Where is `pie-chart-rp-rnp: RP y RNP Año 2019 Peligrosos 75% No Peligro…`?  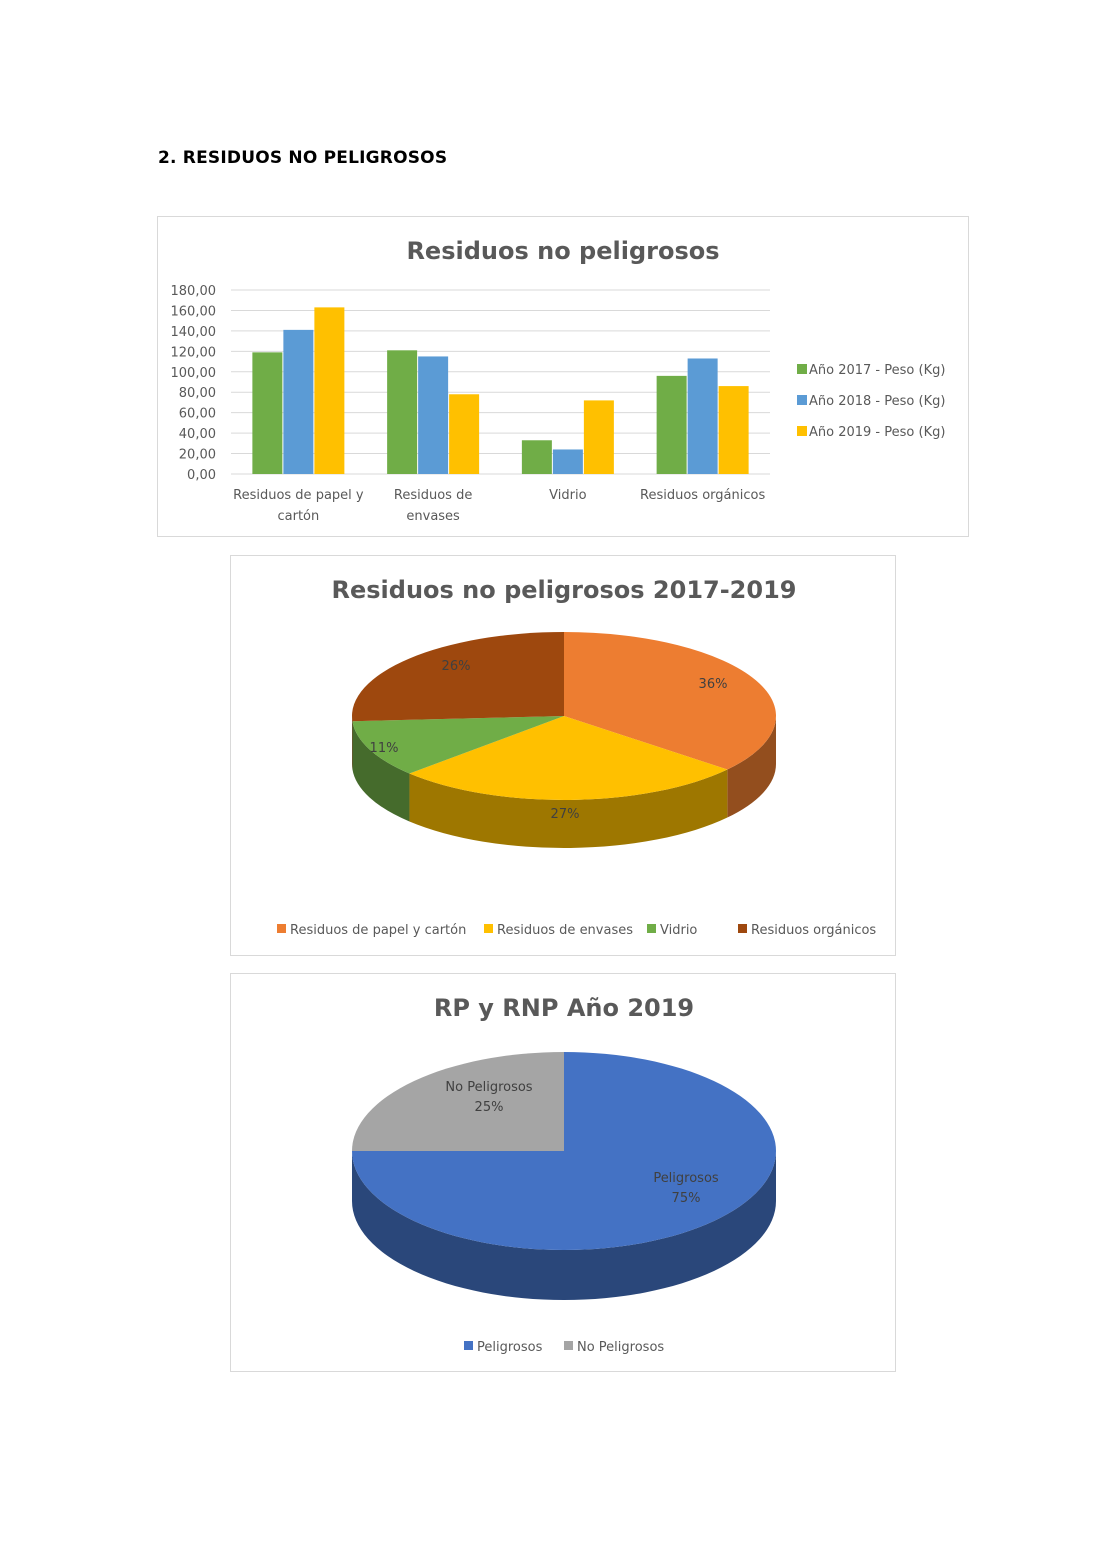
pie-chart-rp-rnp: RP y RNP Año 2019 Peligrosos 75% No Peligro… is located at coordinates (564, 1174).